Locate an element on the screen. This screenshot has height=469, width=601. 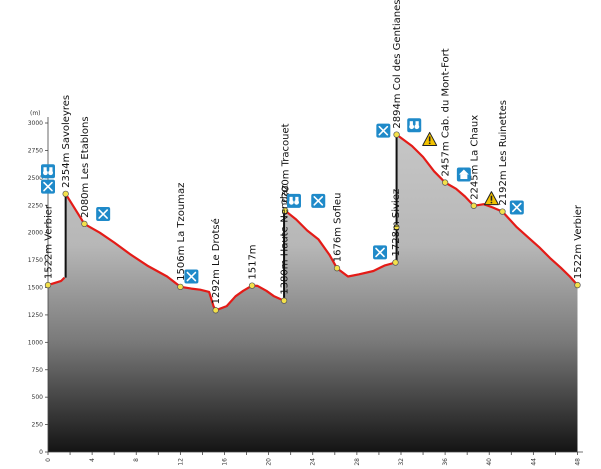
x-tick-label: 44 is located at coordinates (533, 462).